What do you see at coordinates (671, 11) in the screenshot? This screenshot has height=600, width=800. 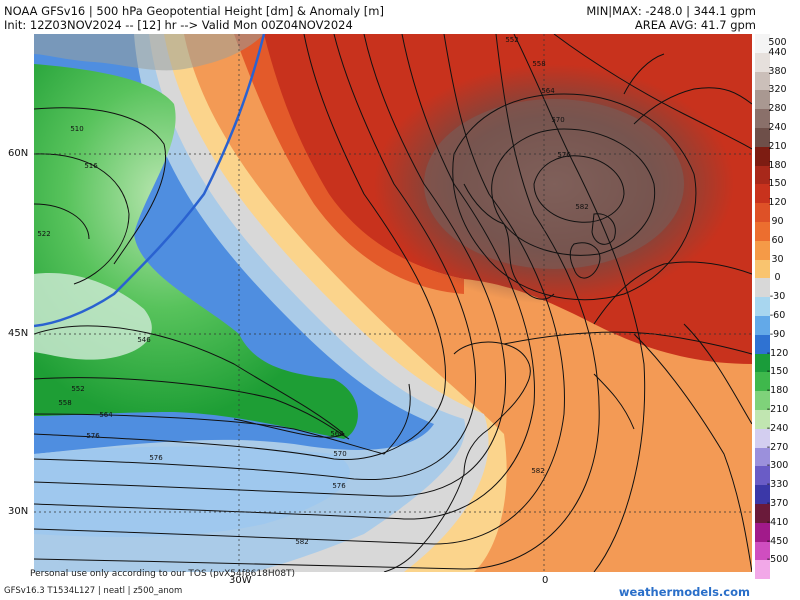 I see `min-max-readout: MIN|MAX: -248.0 | 344.1 gpm` at bounding box center [671, 11].